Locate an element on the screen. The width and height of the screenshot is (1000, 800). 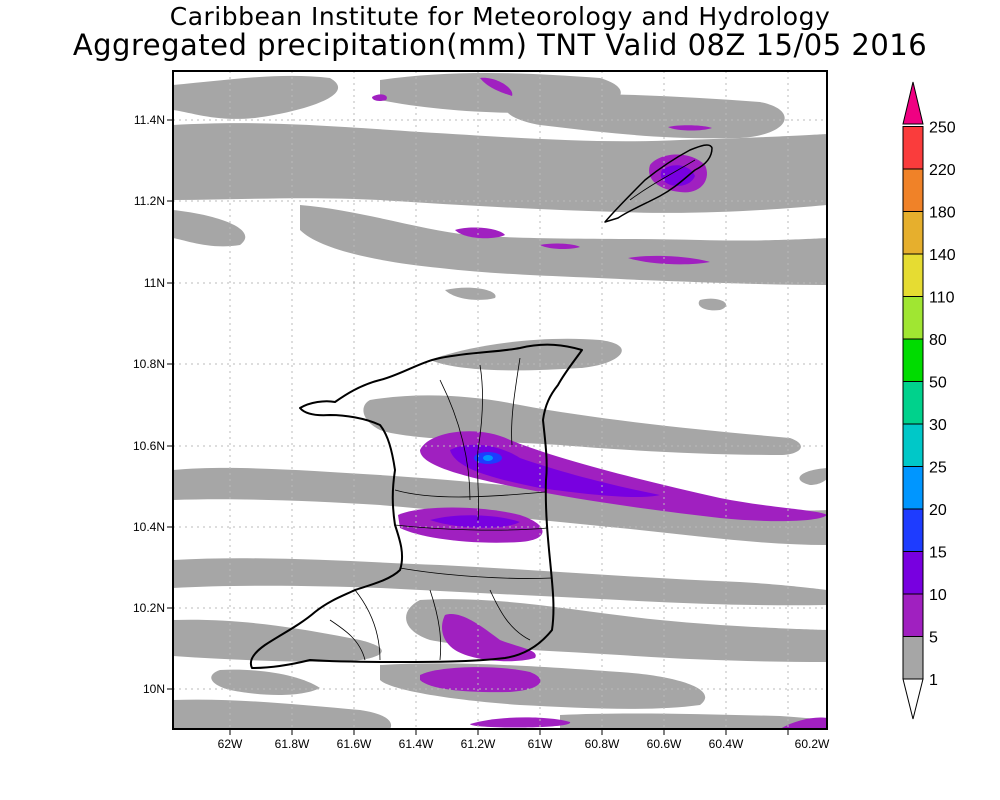
legend-label: 15 is located at coordinates (938, 553).